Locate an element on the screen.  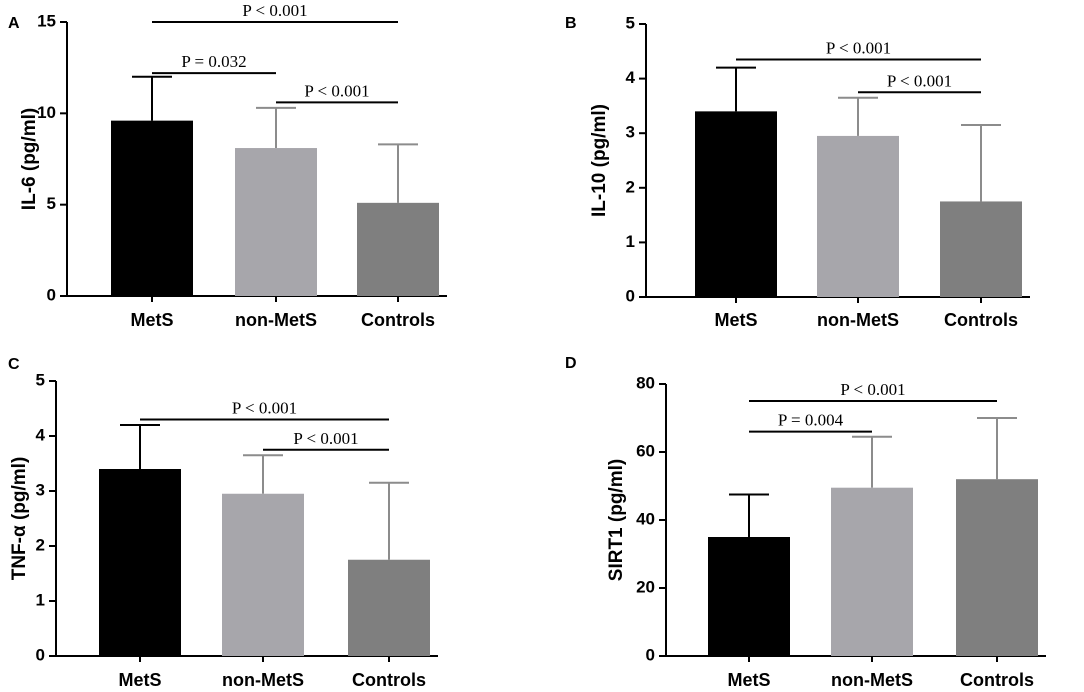
panel-letter: C is located at coordinates (14, 364).